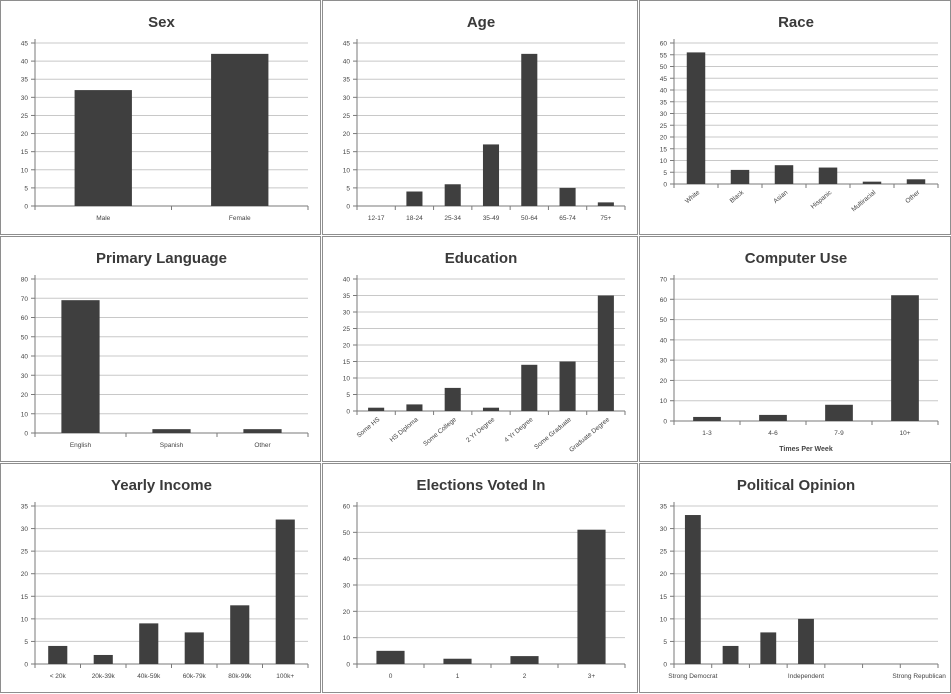 Image resolution: width=951 pixels, height=694 pixels. Describe the element at coordinates (592, 676) in the screenshot. I see `x-tick-label: 3+` at that location.